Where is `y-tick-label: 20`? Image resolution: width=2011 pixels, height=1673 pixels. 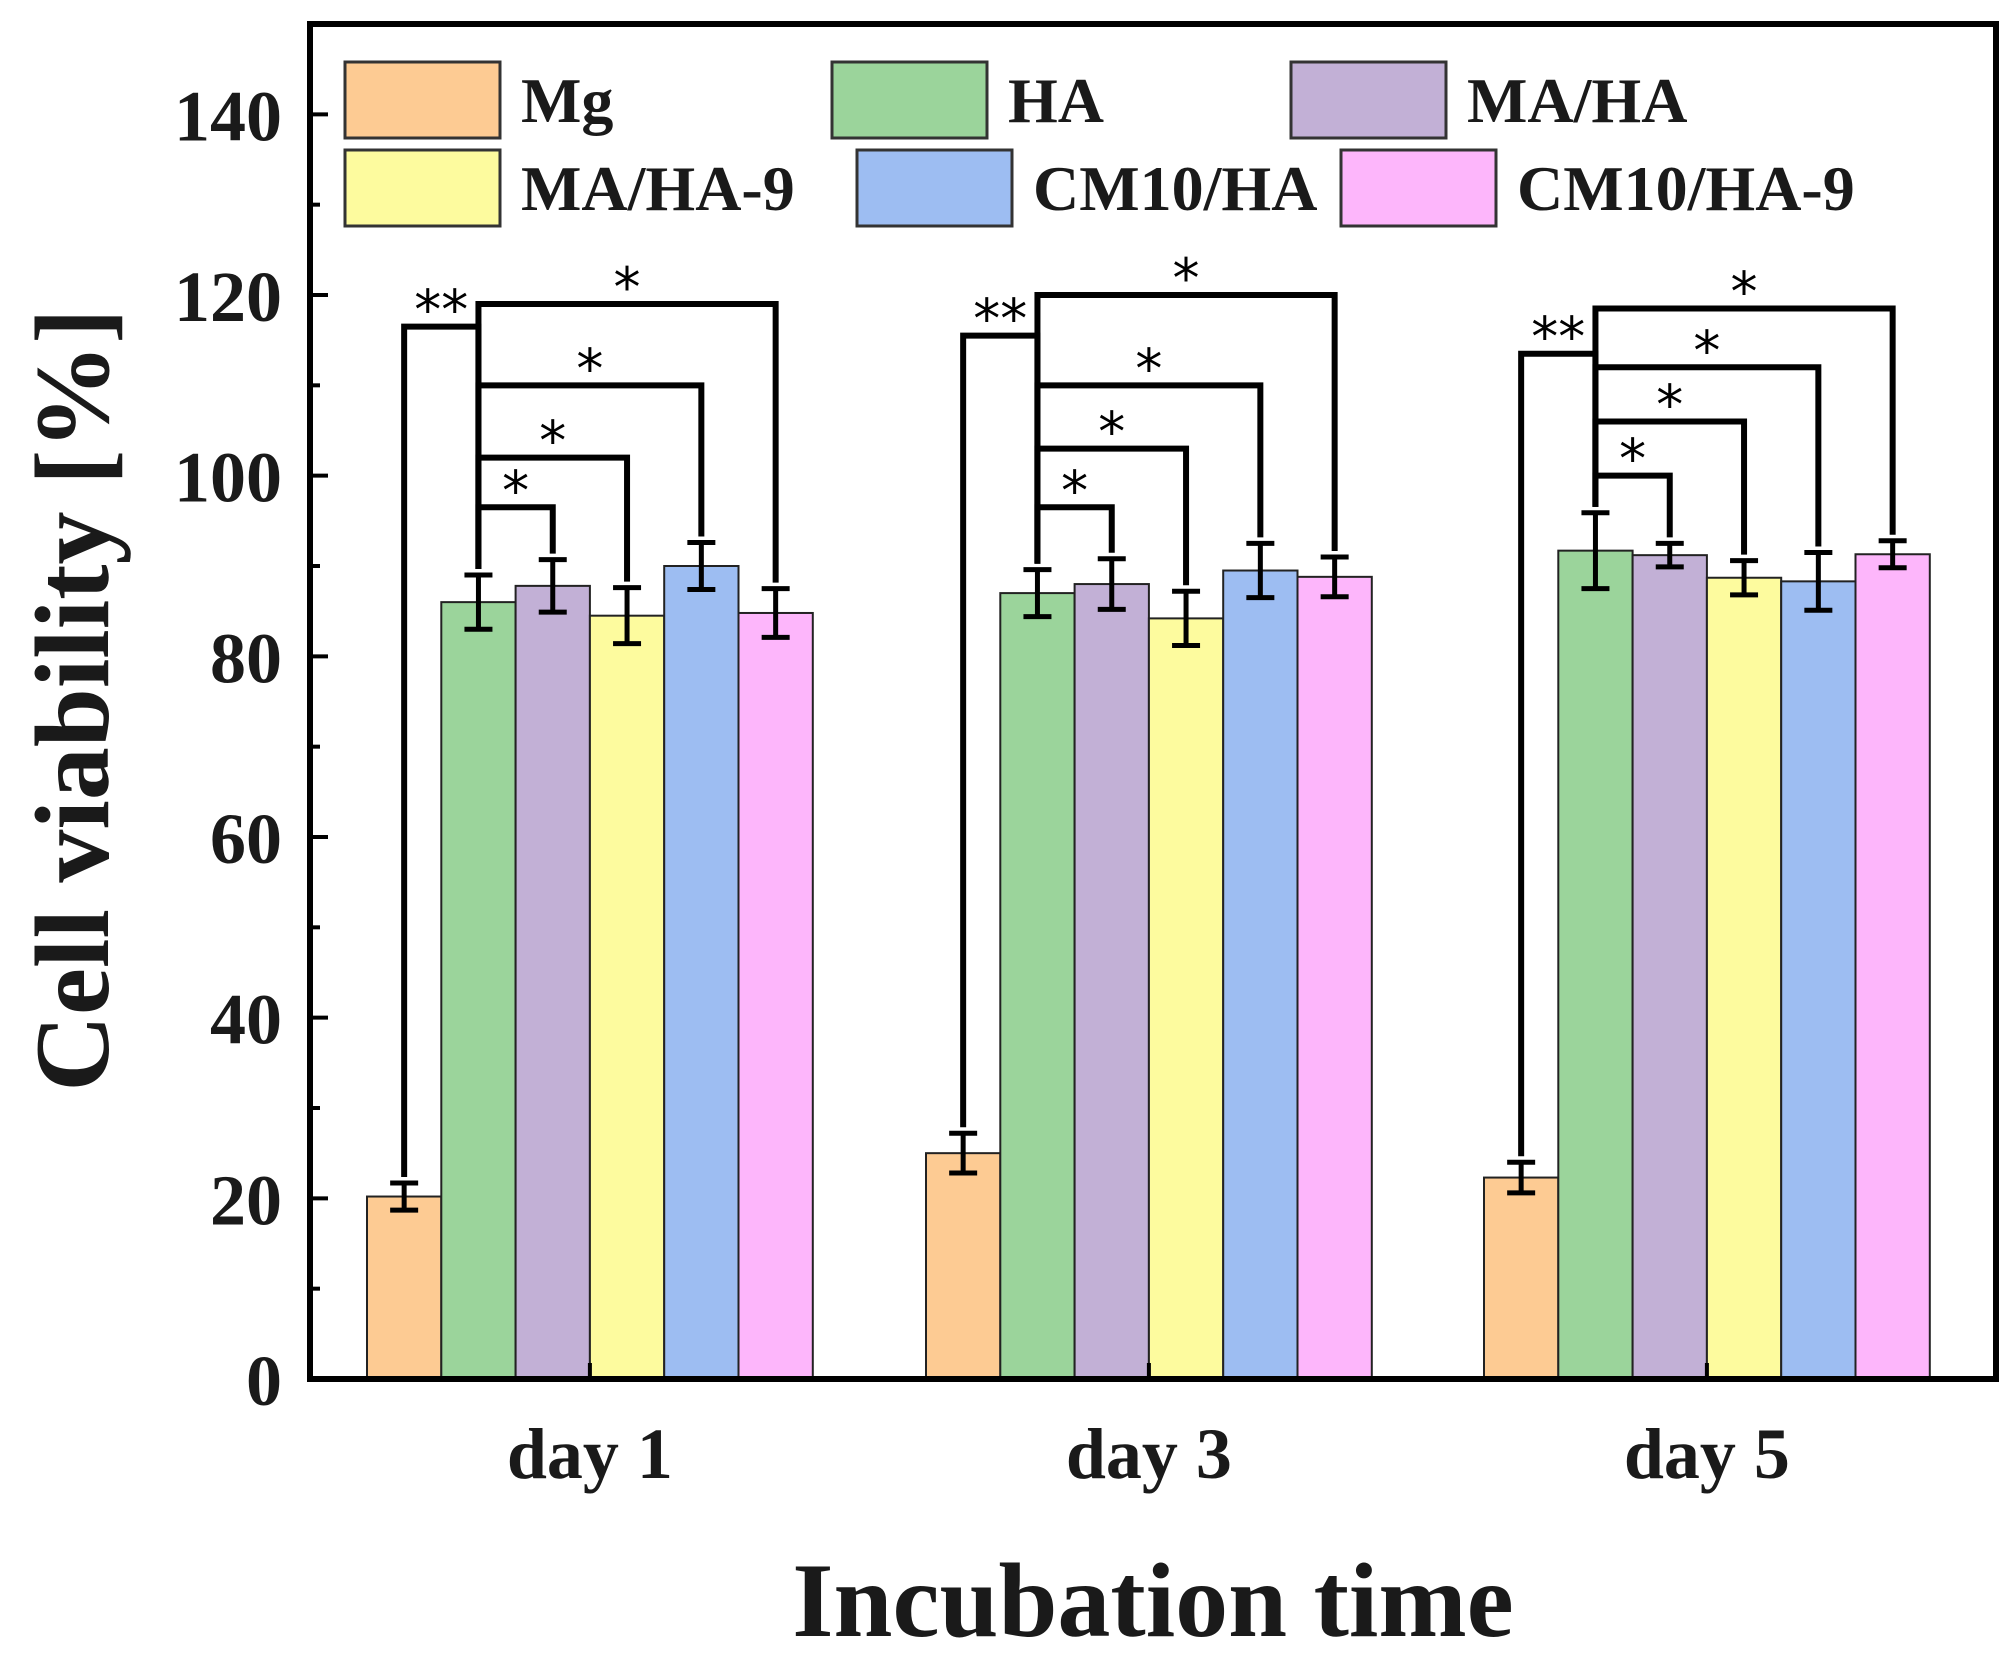 y-tick-label: 20 is located at coordinates (246, 1200).